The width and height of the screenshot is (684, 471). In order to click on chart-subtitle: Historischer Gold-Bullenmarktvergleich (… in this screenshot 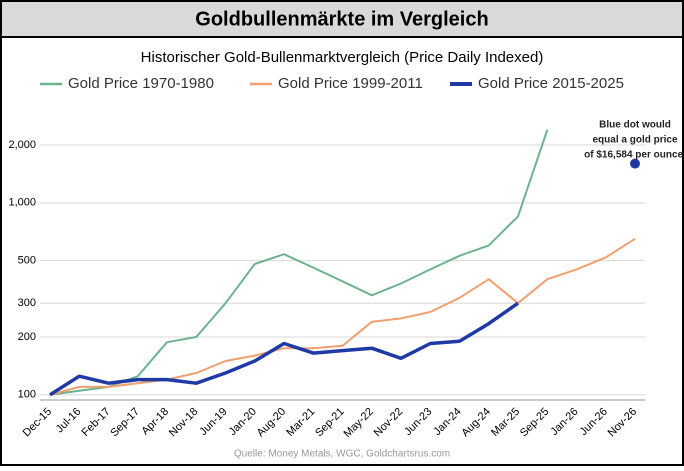, I will do `click(342, 57)`.